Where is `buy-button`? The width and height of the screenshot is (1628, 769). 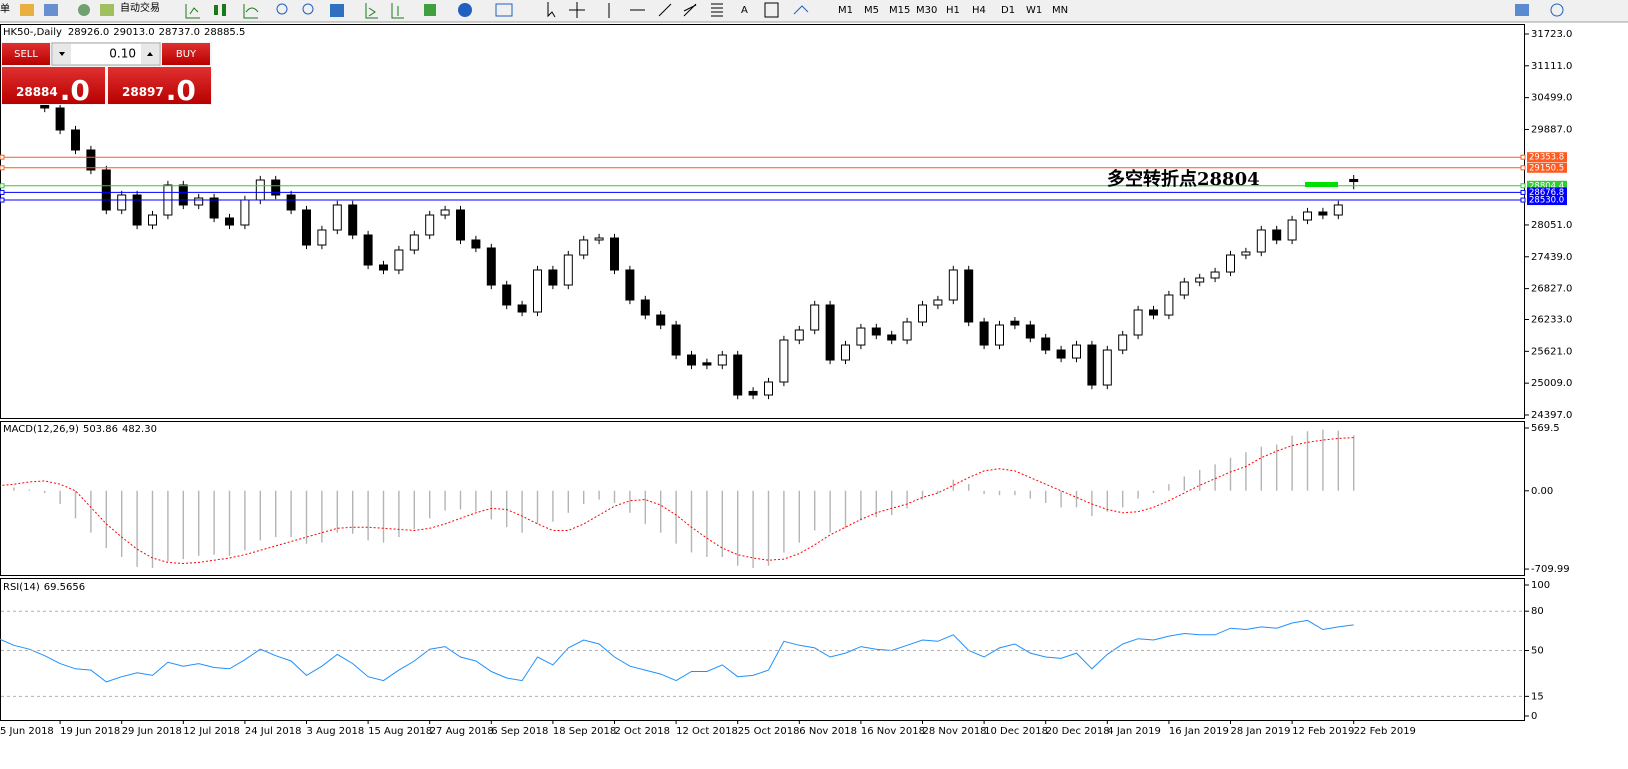 buy-button is located at coordinates (186, 54).